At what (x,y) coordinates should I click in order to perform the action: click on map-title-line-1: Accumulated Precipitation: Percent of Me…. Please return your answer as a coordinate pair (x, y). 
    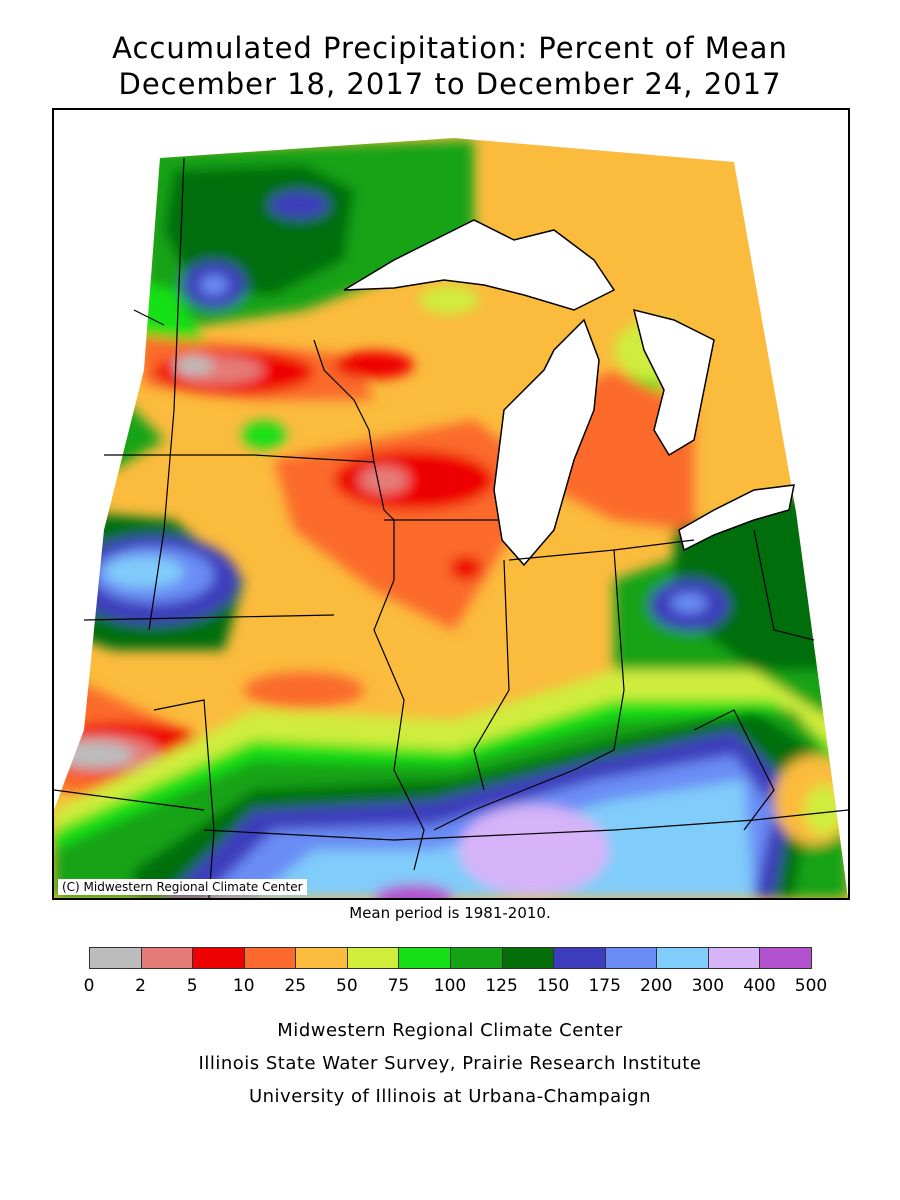
    Looking at the image, I should click on (450, 48).